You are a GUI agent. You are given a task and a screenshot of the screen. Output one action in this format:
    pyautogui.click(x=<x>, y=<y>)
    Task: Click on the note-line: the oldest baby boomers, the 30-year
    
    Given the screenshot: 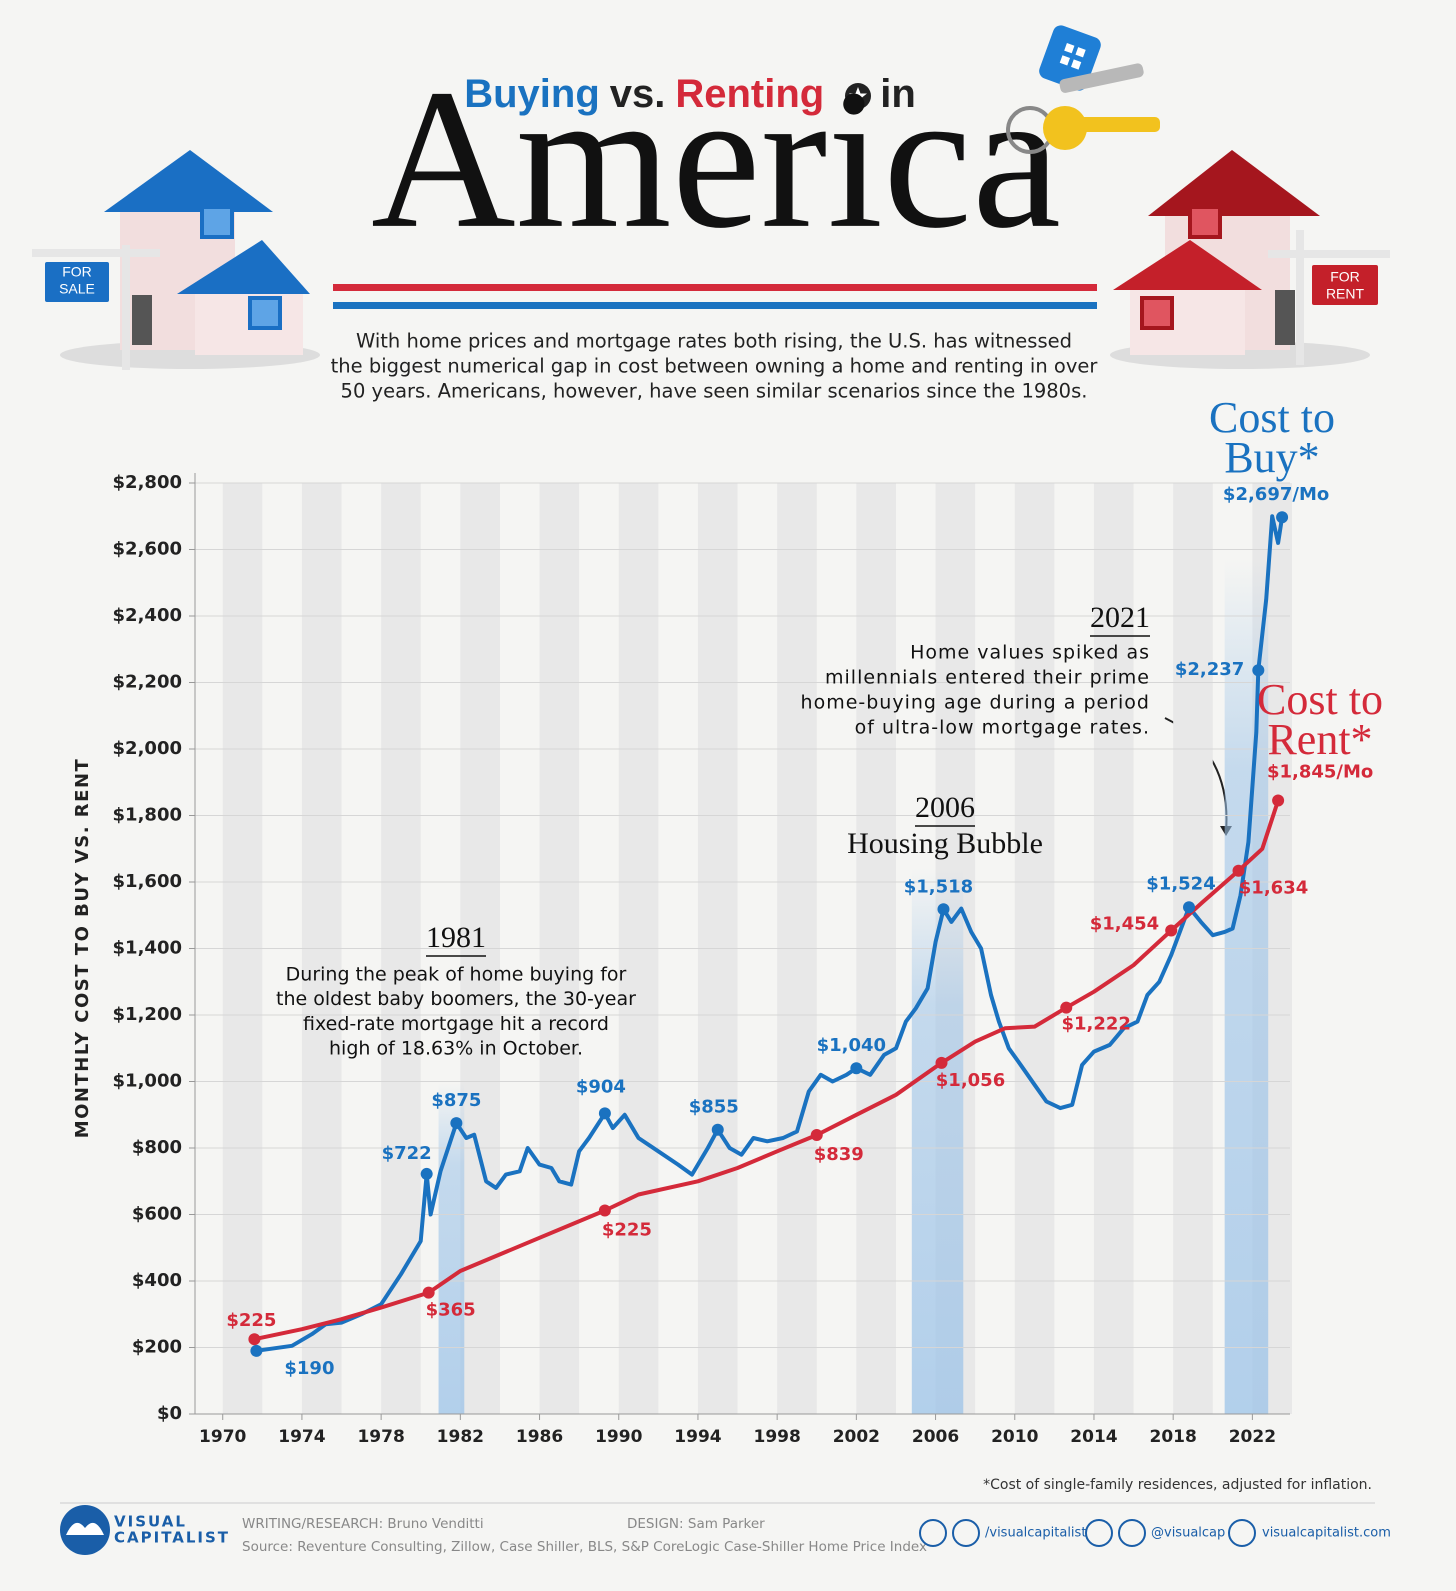 What is the action you would take?
    pyautogui.click(x=456, y=999)
    